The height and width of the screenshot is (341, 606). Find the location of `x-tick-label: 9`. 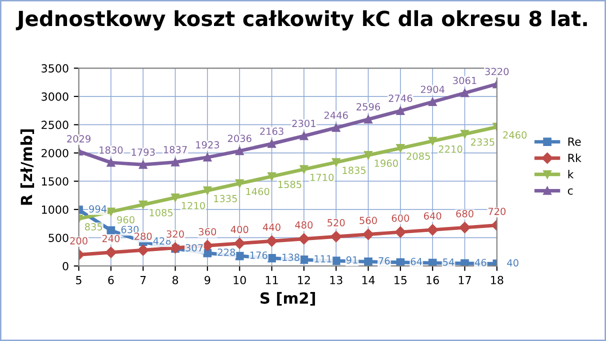

x-tick-label: 9 is located at coordinates (207, 280).